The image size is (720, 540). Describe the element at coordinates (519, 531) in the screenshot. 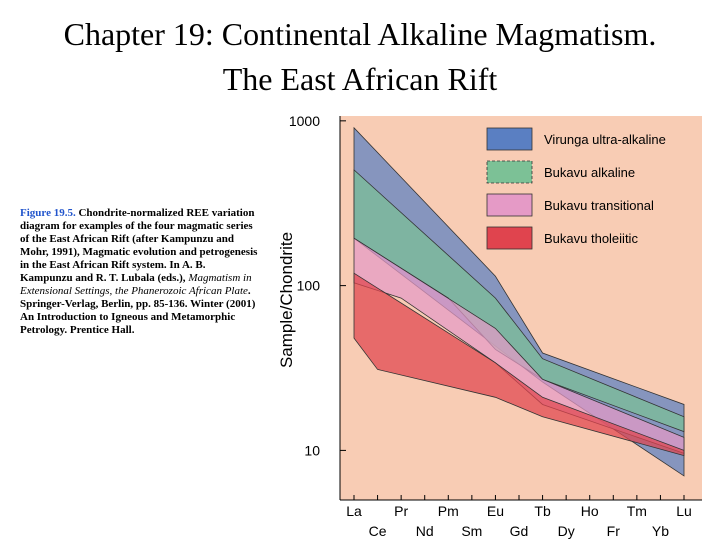

I see `x-tick-label: Gd` at that location.